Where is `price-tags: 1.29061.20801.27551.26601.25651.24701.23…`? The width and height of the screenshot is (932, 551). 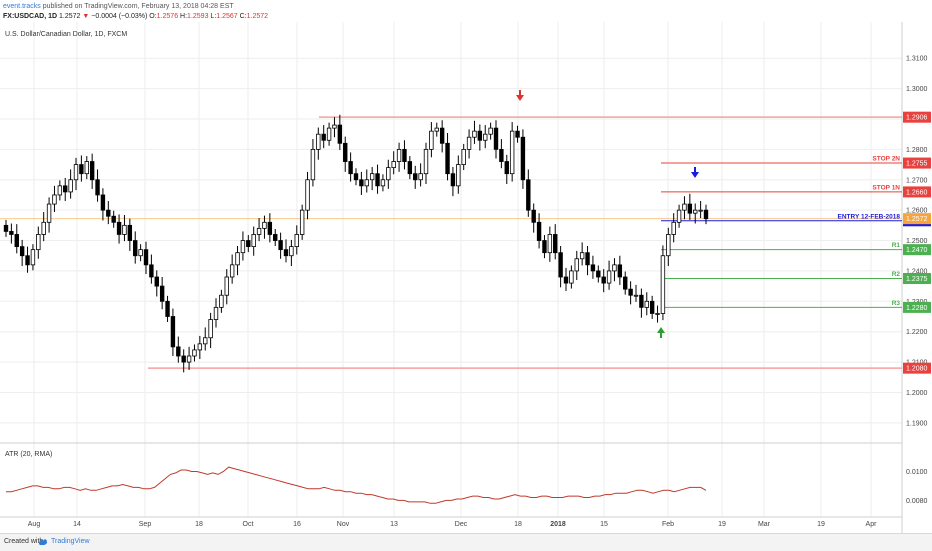 price-tags: 1.29061.20801.27551.26601.25651.24701.23… is located at coordinates (917, 242).